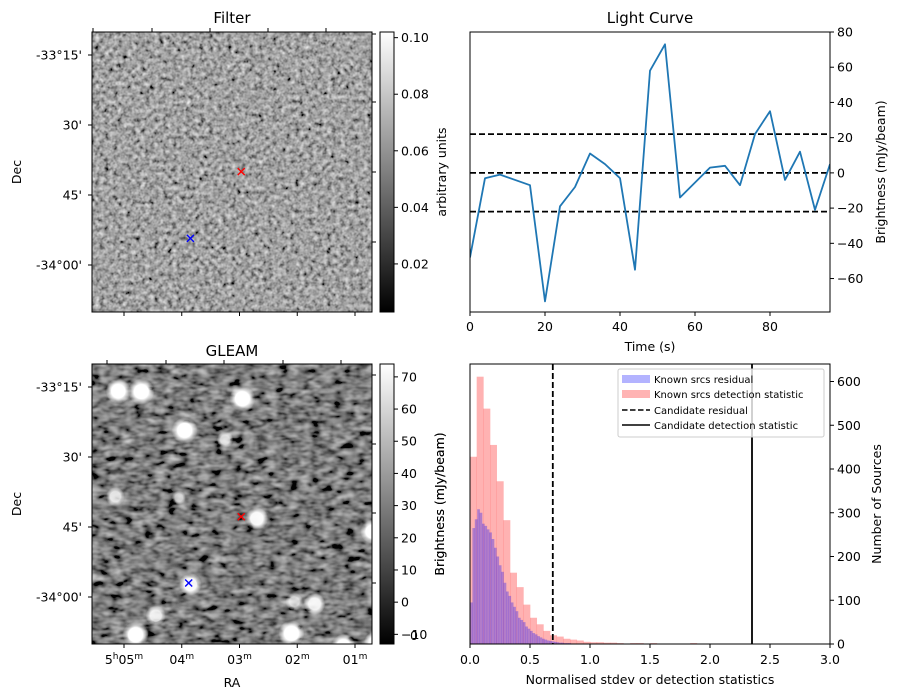 This screenshot has width=898, height=699. Describe the element at coordinates (415, 94) in the screenshot. I see `colorbar-tick-label: 0.08` at that location.